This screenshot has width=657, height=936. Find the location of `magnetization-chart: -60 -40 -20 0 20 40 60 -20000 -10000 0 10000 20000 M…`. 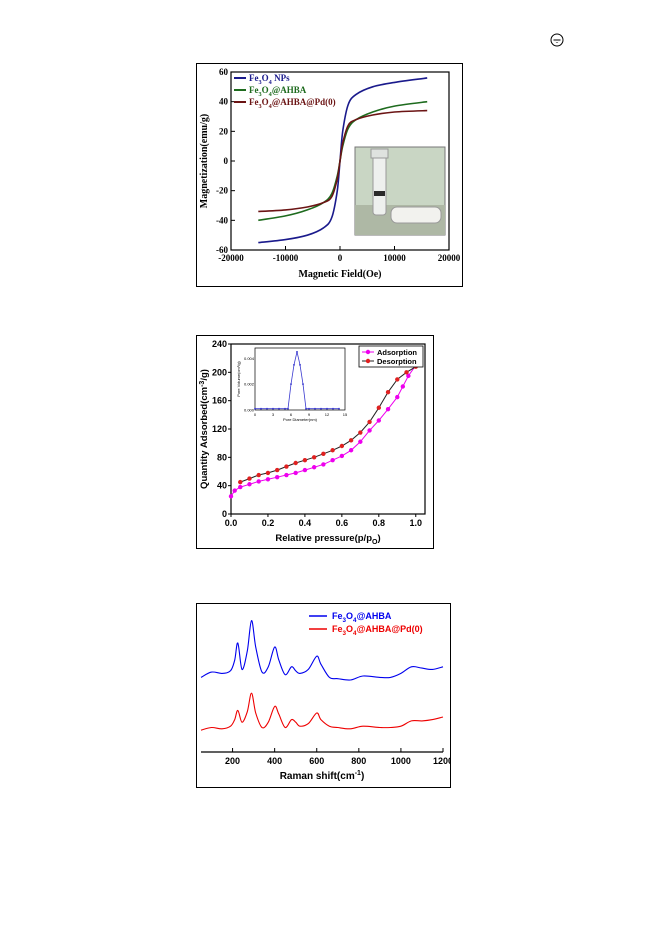

magnetization-chart: -60 -40 -20 0 20 40 60 -20000 -10000 0 10000 20000 M… is located at coordinates (330, 173).